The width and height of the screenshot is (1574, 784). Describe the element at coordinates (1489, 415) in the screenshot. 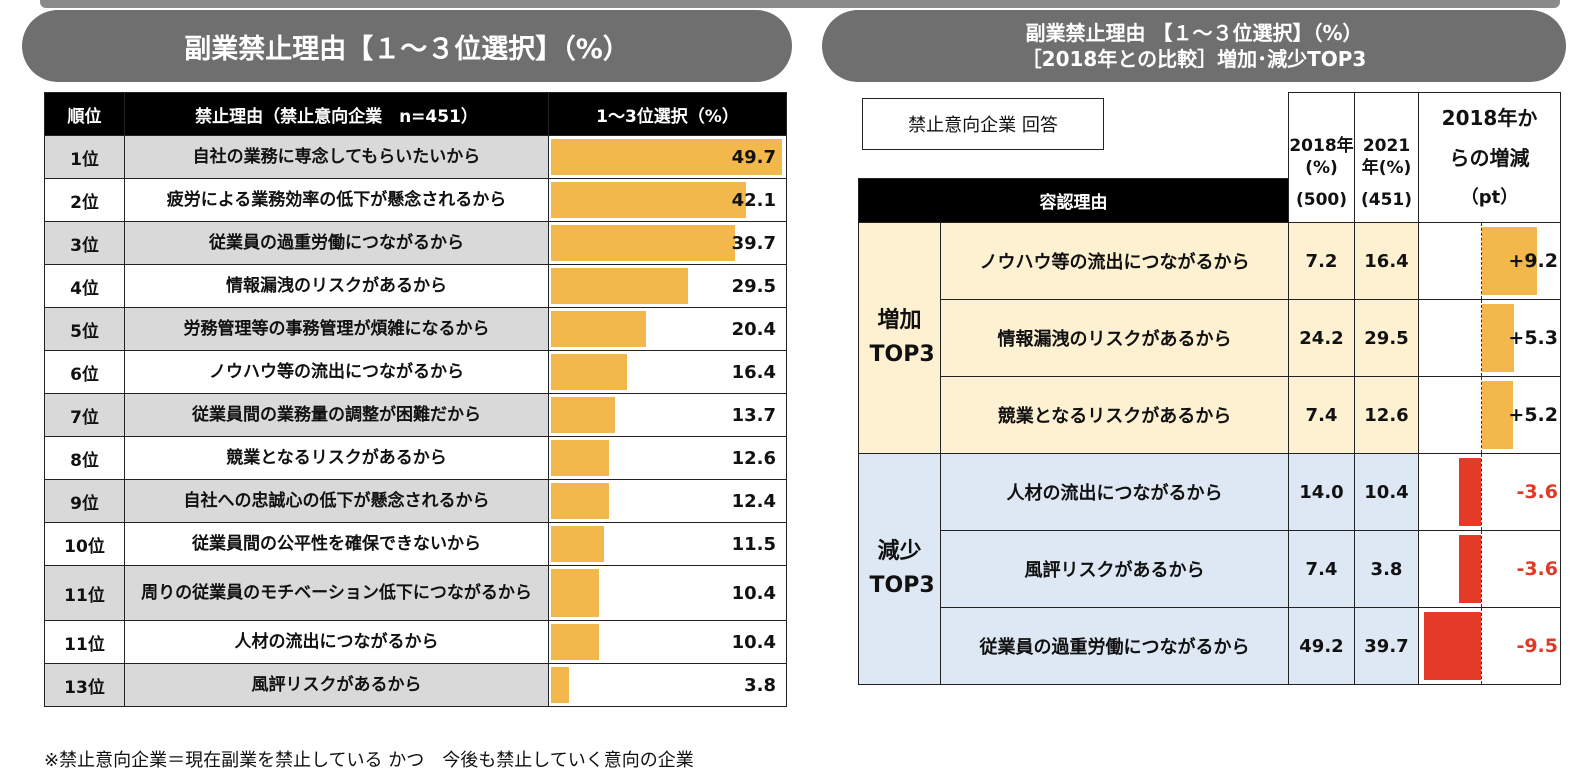

I see `diff-cell: +5.2` at that location.